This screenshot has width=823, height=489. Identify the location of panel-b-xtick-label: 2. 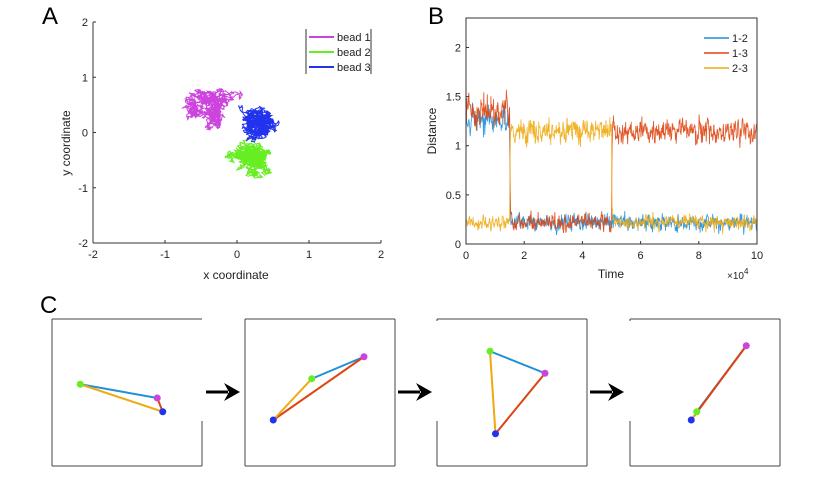
(524, 256).